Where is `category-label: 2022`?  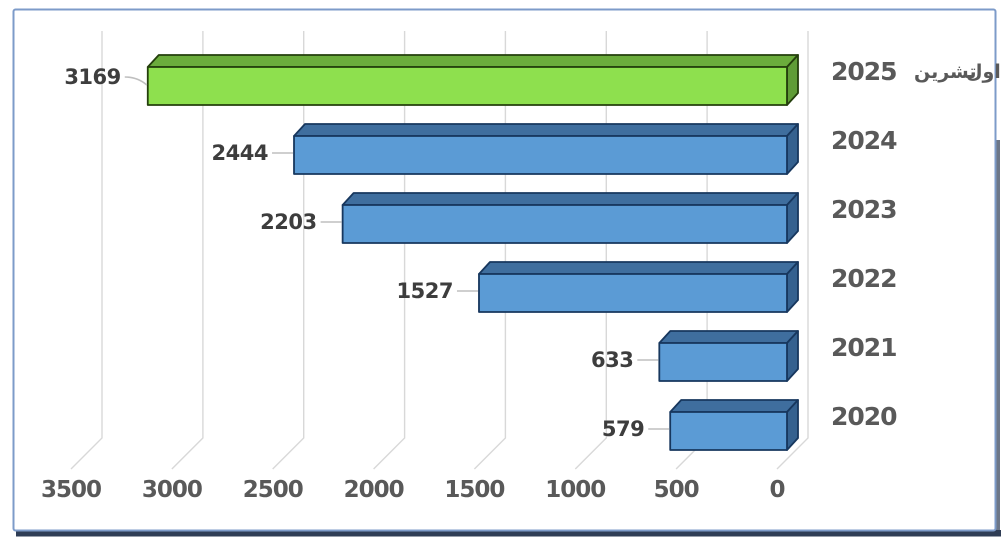 category-label: 2022 is located at coordinates (864, 278).